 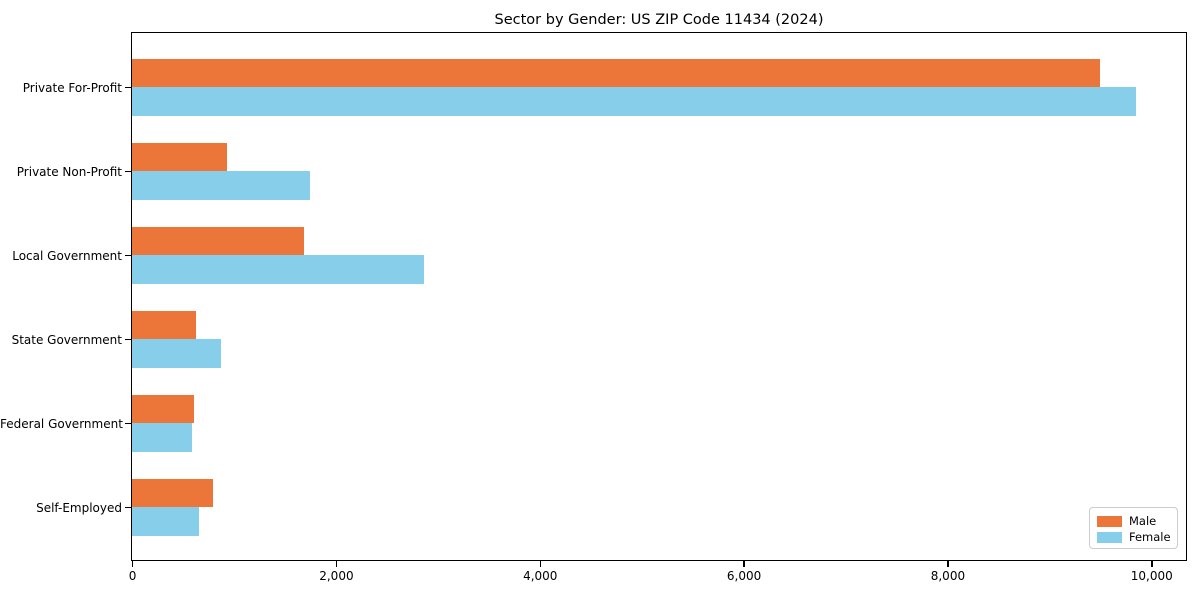 What do you see at coordinates (744, 576) in the screenshot?
I see `x-tick-label-6-000: 6,000` at bounding box center [744, 576].